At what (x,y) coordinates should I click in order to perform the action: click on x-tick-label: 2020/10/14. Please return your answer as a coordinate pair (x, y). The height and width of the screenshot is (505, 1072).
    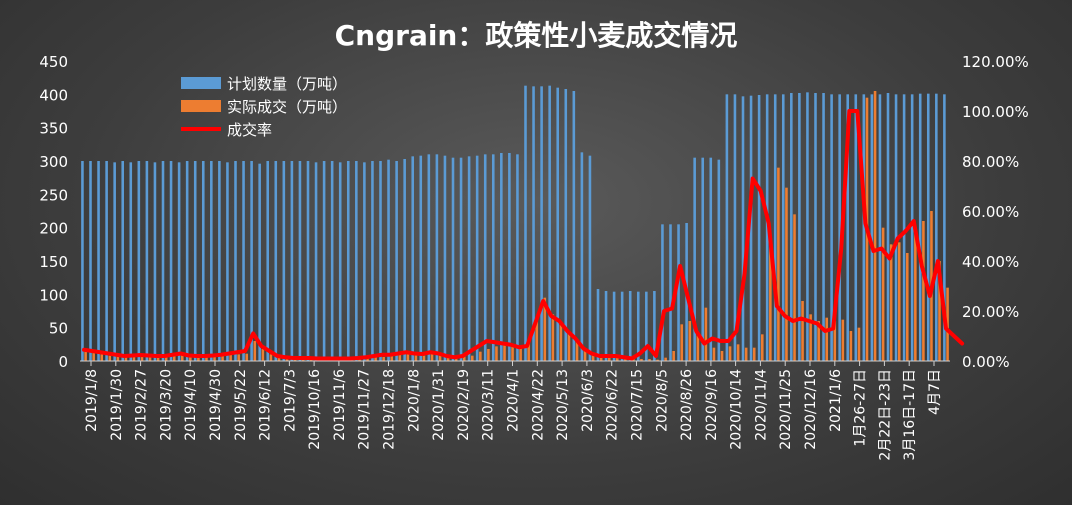
    Looking at the image, I should click on (737, 409).